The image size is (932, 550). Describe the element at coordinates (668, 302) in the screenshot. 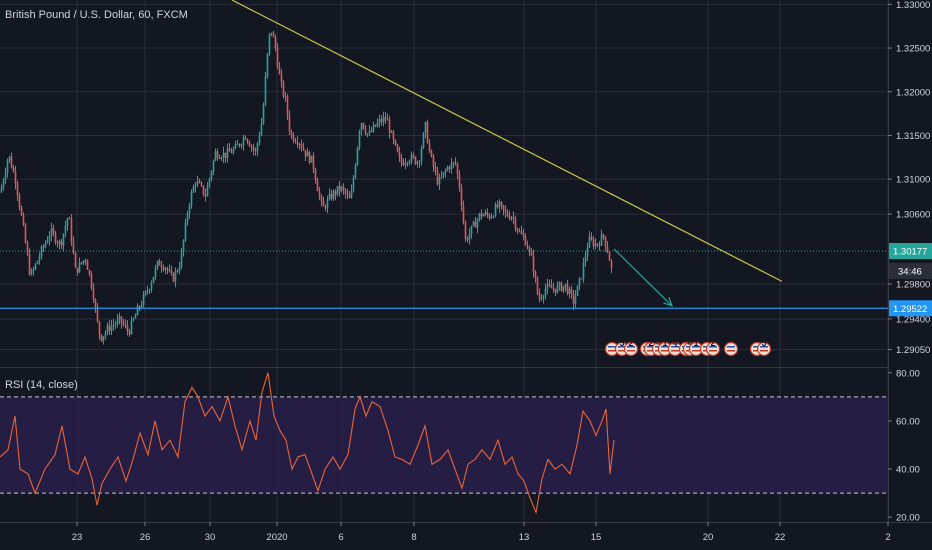

I see `projection-arrow-head` at that location.